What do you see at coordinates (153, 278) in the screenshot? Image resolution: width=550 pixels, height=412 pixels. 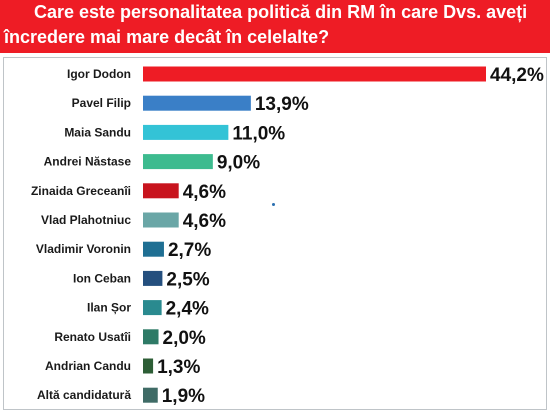 I see `bar-ion-ceban` at bounding box center [153, 278].